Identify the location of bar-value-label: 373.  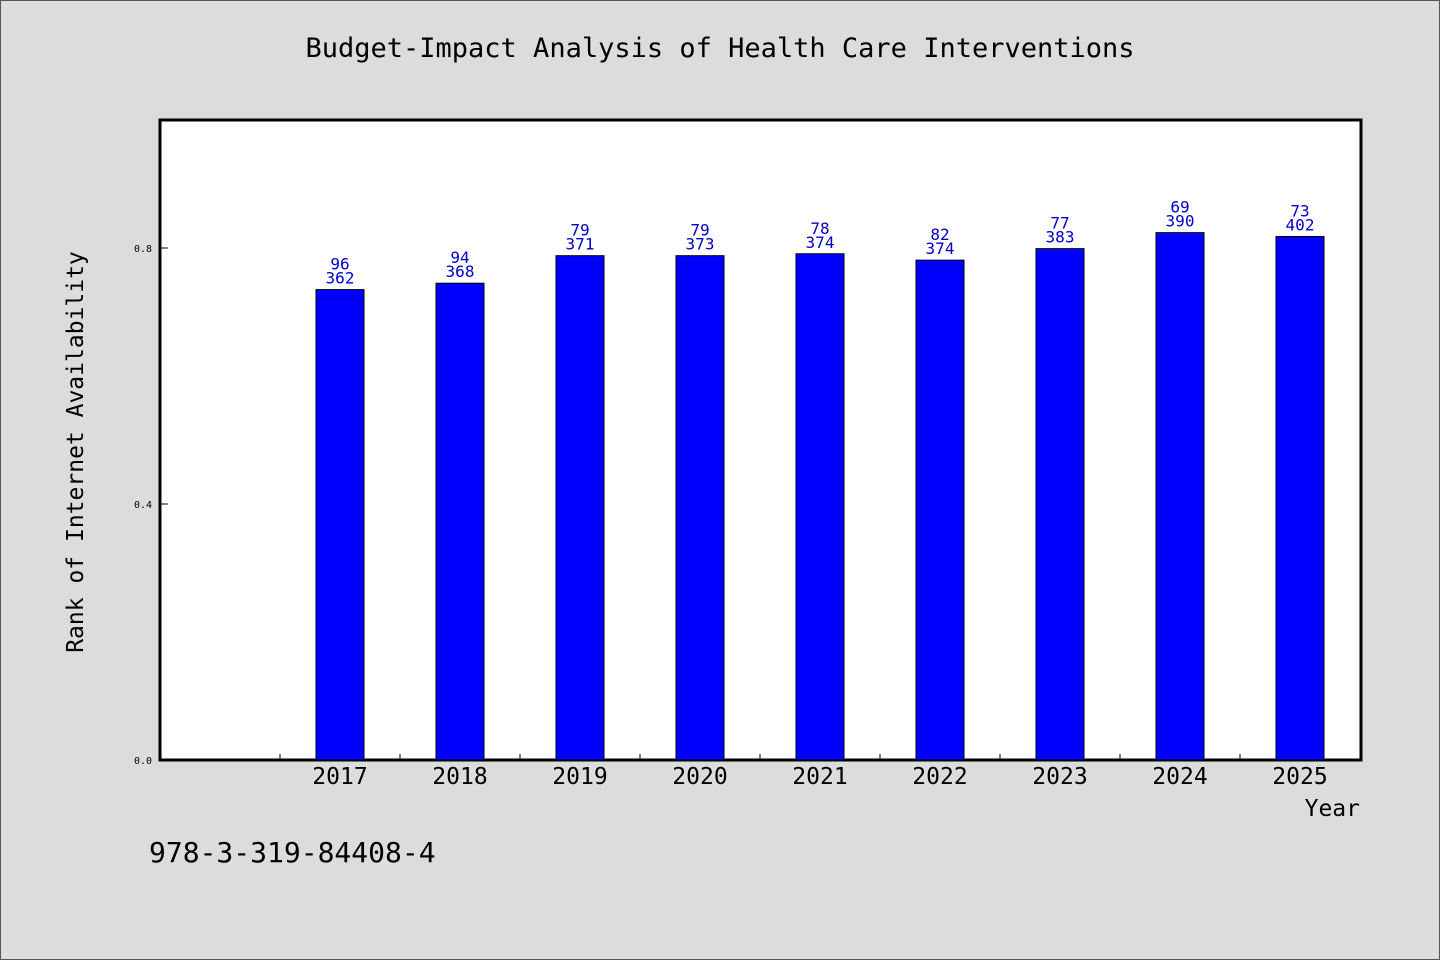
(700, 244).